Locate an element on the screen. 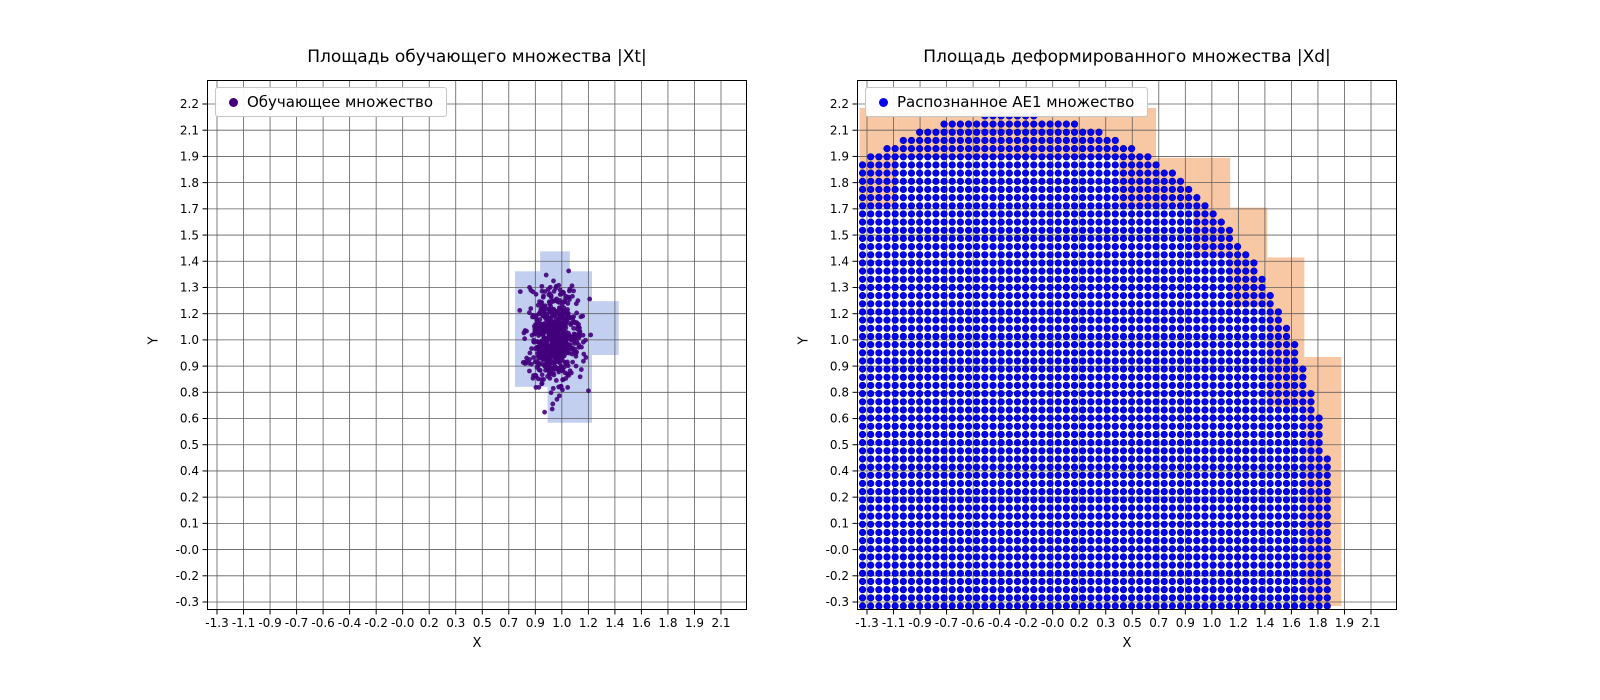 The height and width of the screenshot is (700, 1600). y-axis-label: Y is located at coordinates (154, 340).